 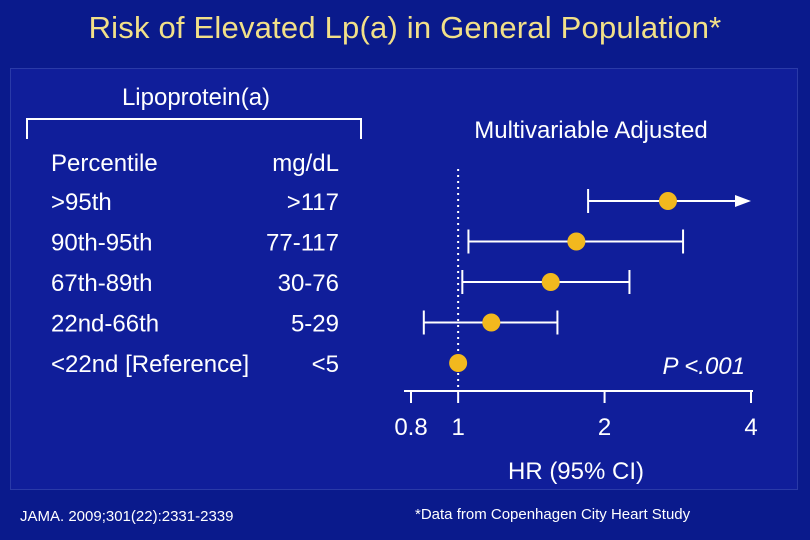 What do you see at coordinates (101, 243) in the screenshot?
I see `row-percentile-label: 90th-95th` at bounding box center [101, 243].